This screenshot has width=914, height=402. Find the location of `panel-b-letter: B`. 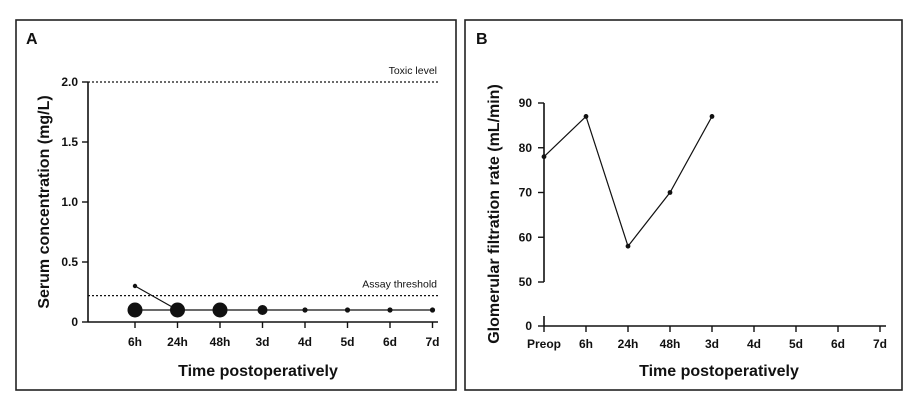

panel-b-letter: B is located at coordinates (482, 39).